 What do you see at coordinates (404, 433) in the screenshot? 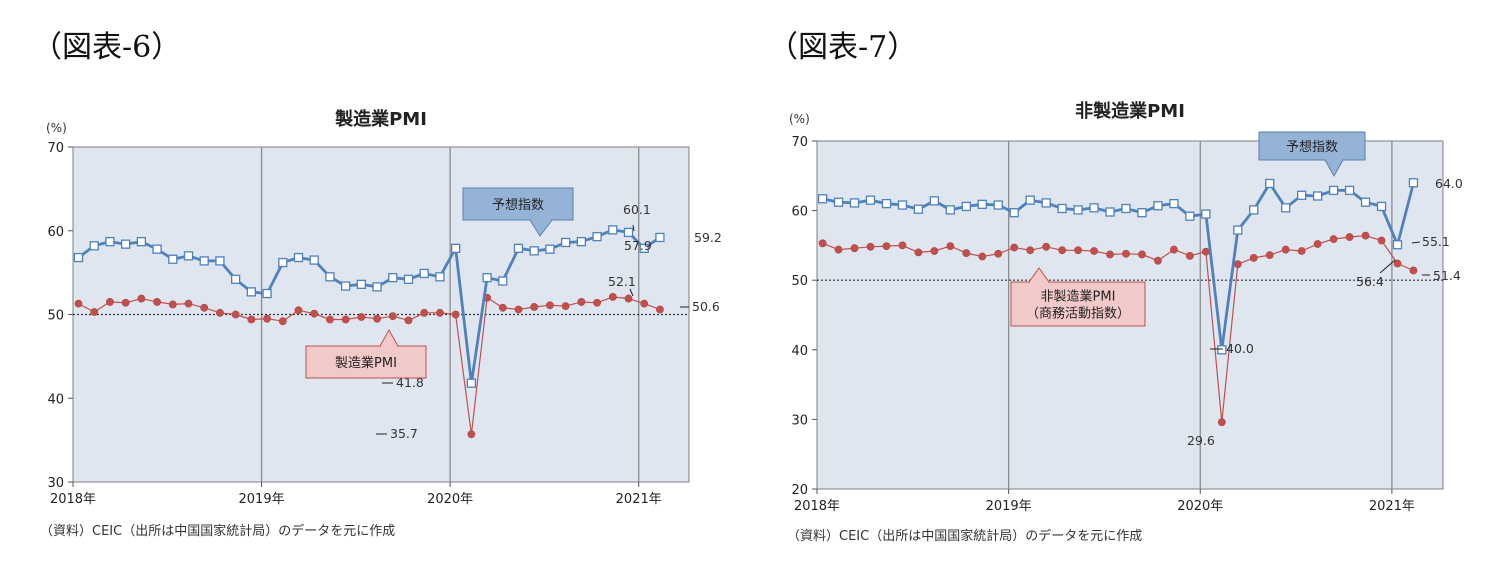
I see `data-label: 35.7` at bounding box center [404, 433].